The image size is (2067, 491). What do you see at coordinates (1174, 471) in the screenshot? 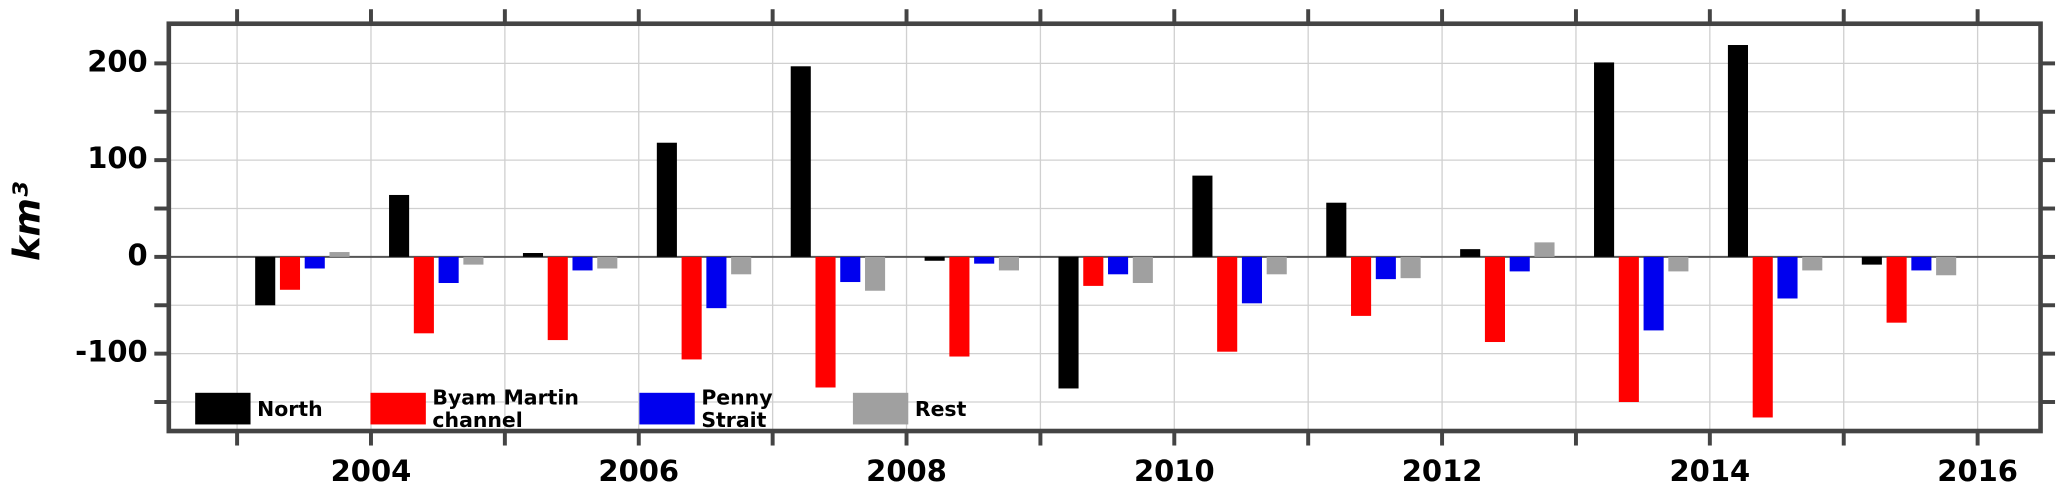
I see `x-tick-label: 2010` at bounding box center [1174, 471].